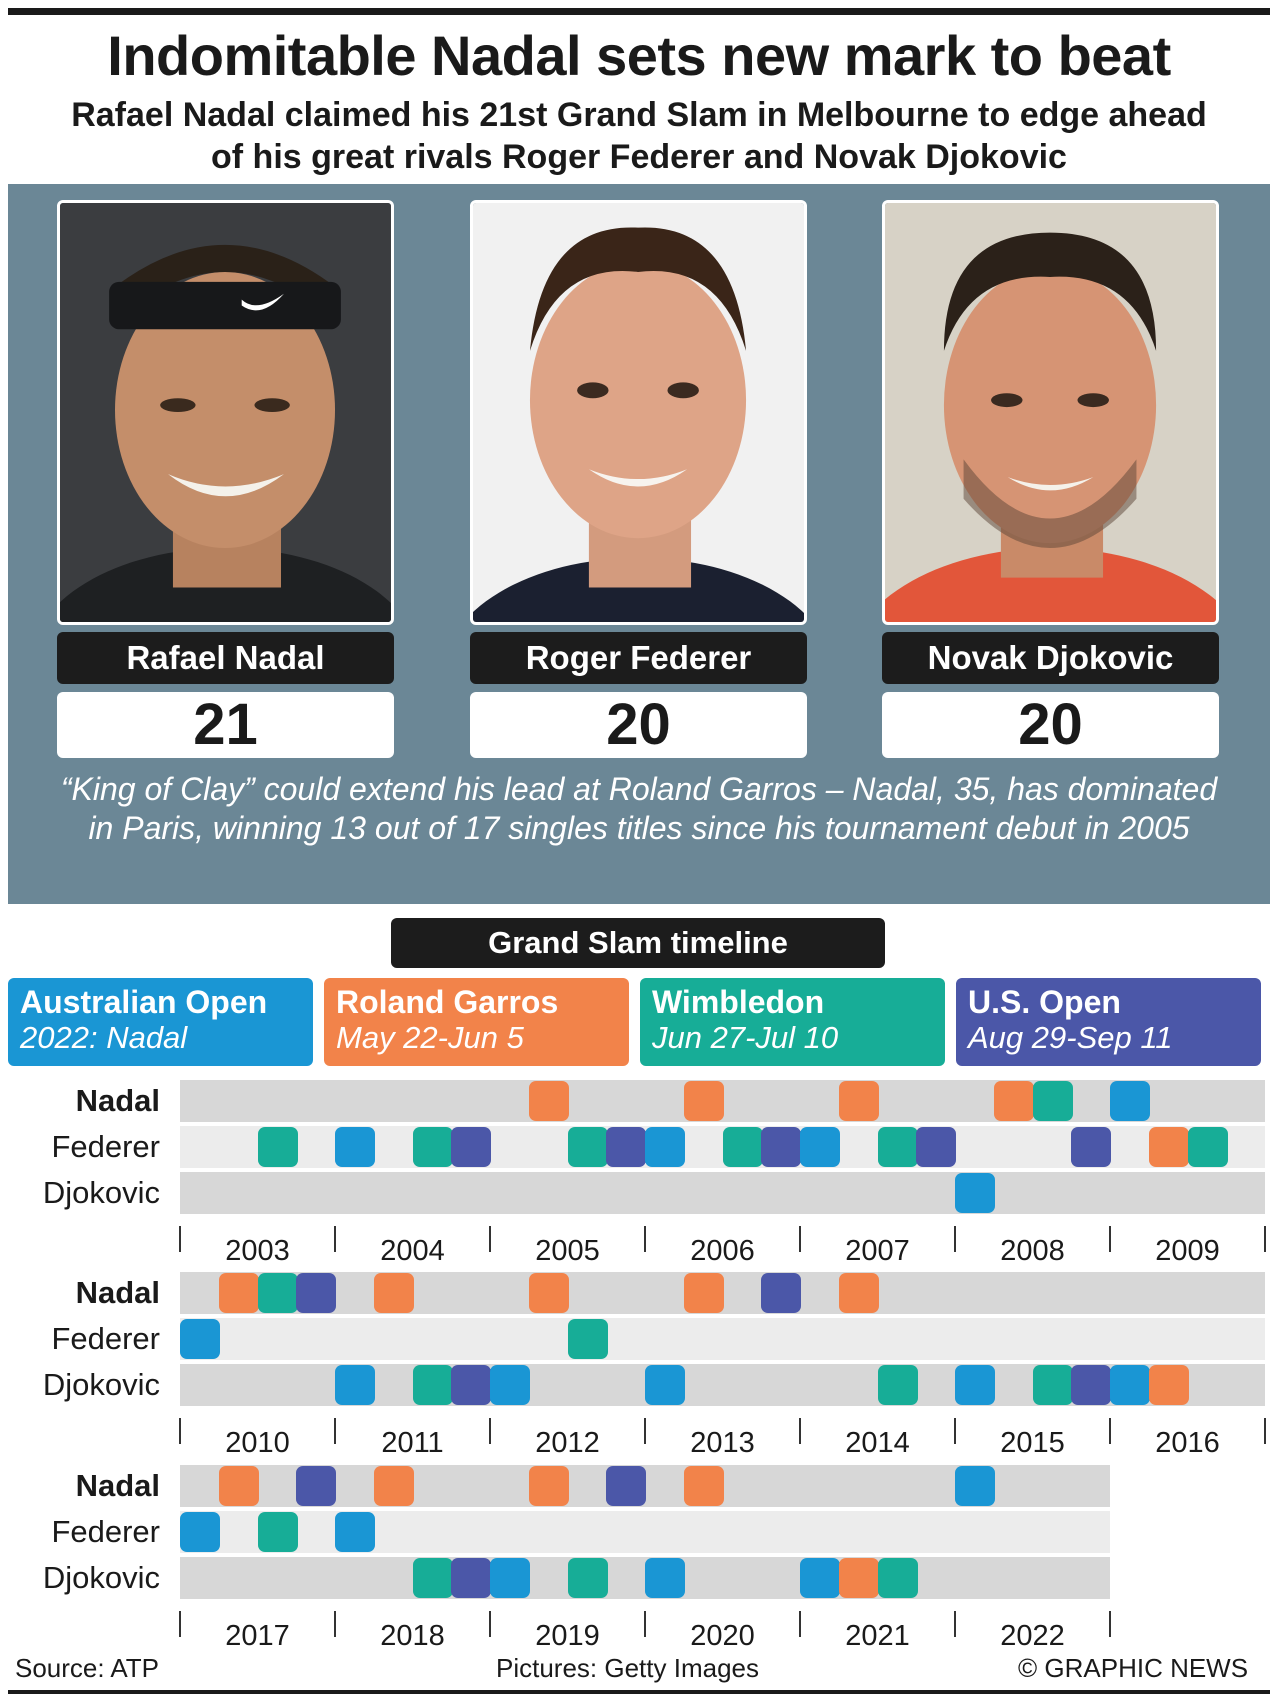 The width and height of the screenshot is (1278, 1702). Describe the element at coordinates (144, 1002) in the screenshot. I see `legend-name: Australian Open` at that location.